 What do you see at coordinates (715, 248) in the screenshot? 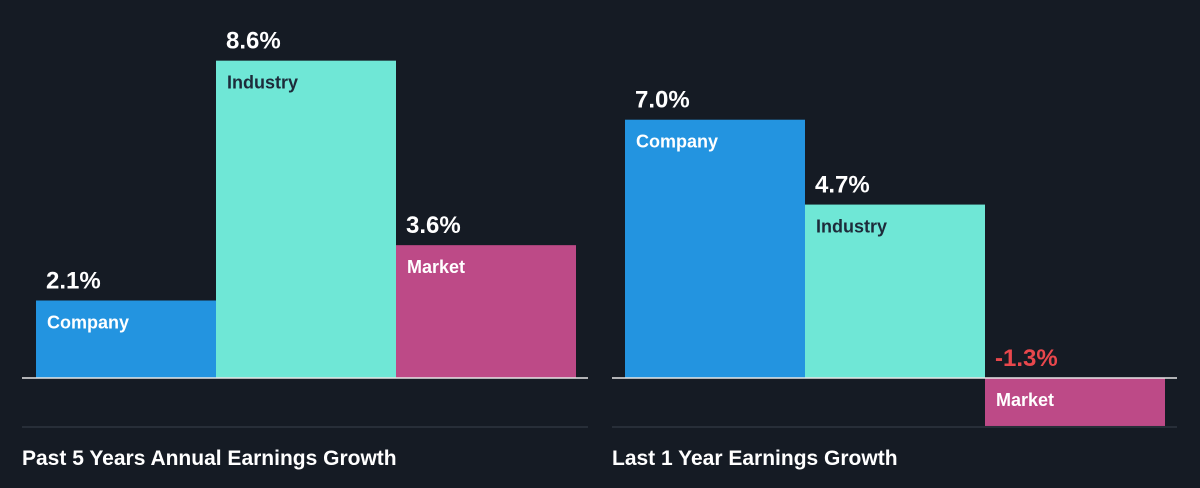
I see `last-1-year-company-bar` at bounding box center [715, 248].